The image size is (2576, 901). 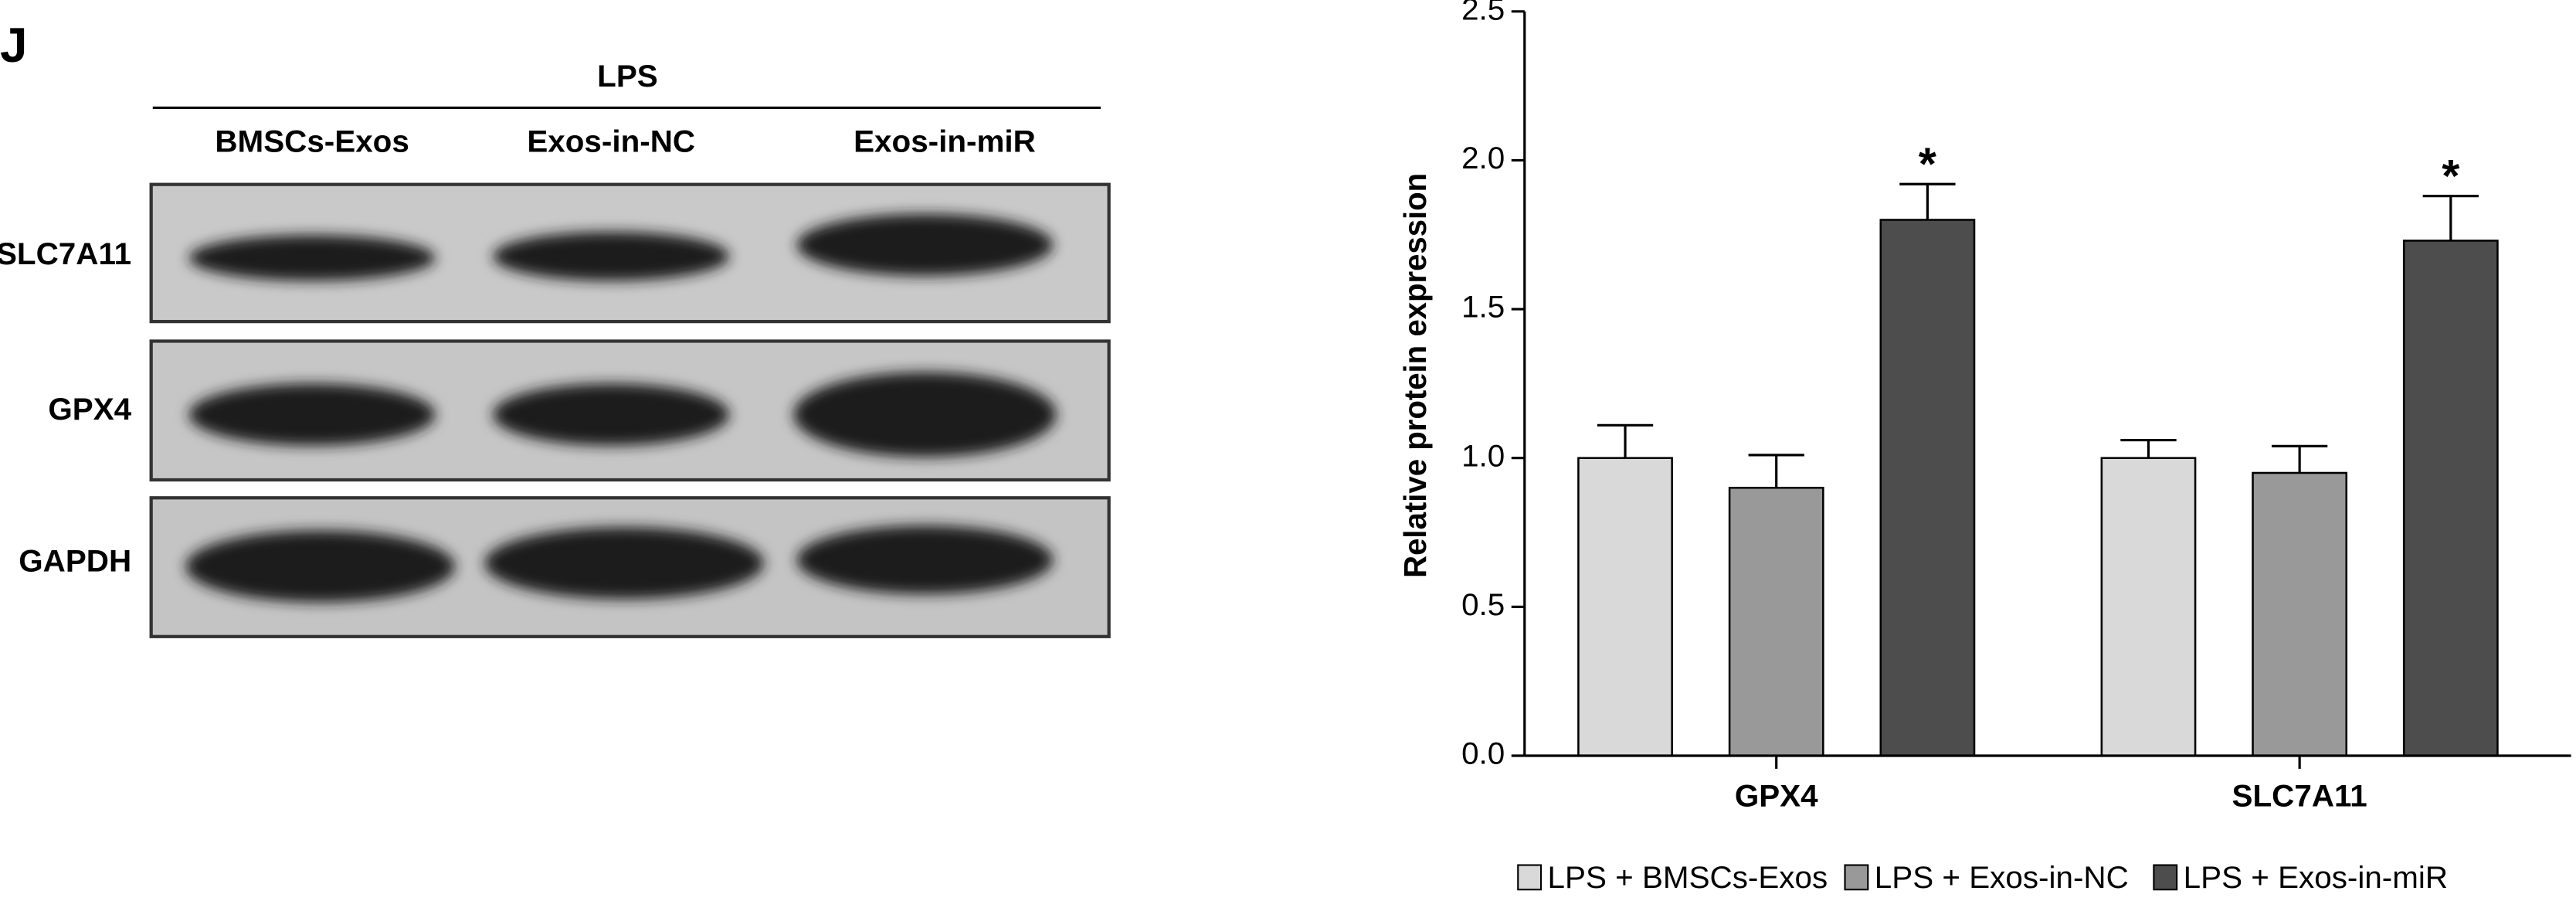 What do you see at coordinates (1688, 878) in the screenshot?
I see `legend-label: LPS + BMSCs-Exos` at bounding box center [1688, 878].